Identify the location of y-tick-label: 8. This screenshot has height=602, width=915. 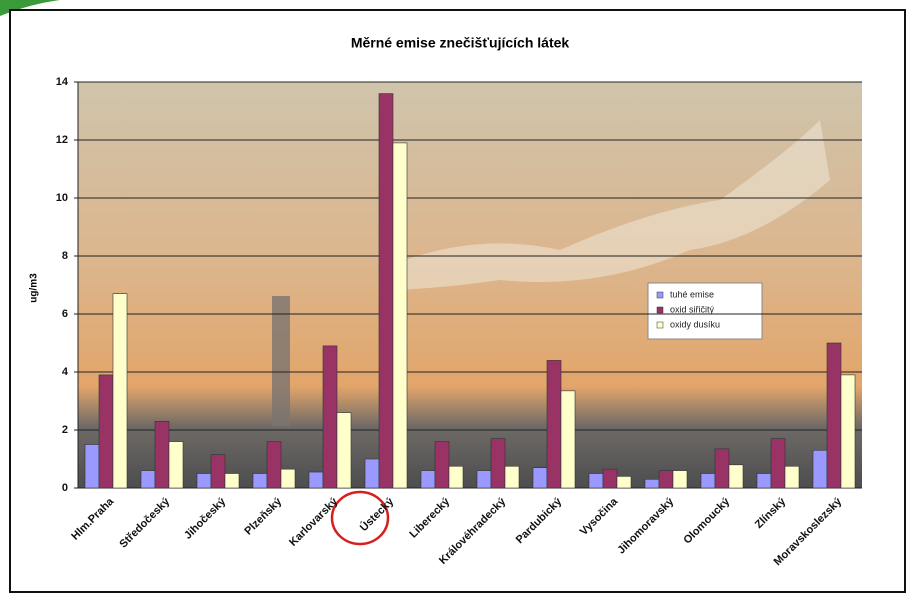
(65, 256).